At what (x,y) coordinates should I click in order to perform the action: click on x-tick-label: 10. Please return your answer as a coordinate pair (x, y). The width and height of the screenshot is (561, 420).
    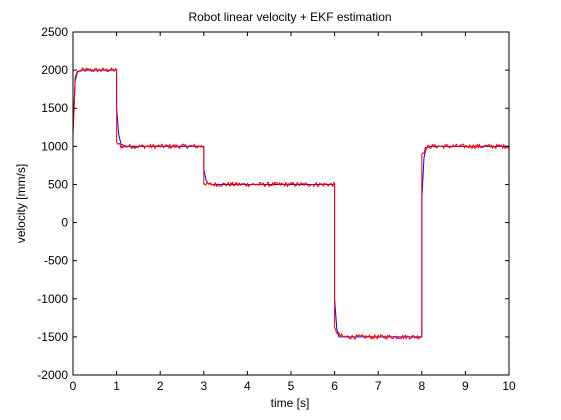
    Looking at the image, I should click on (509, 386).